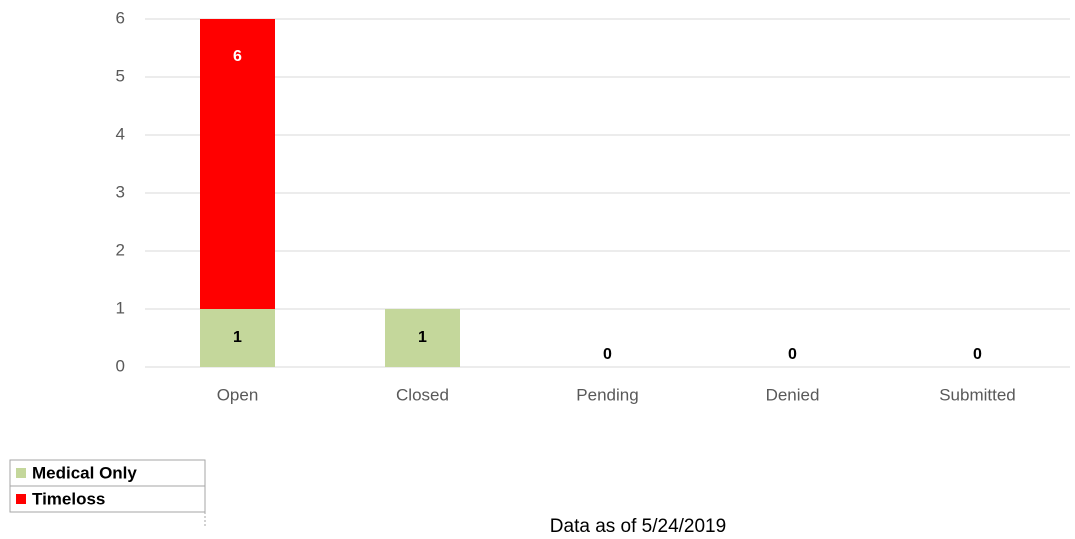 The width and height of the screenshot is (1075, 539). Describe the element at coordinates (977, 394) in the screenshot. I see `x-tick-label: Submitted` at that location.